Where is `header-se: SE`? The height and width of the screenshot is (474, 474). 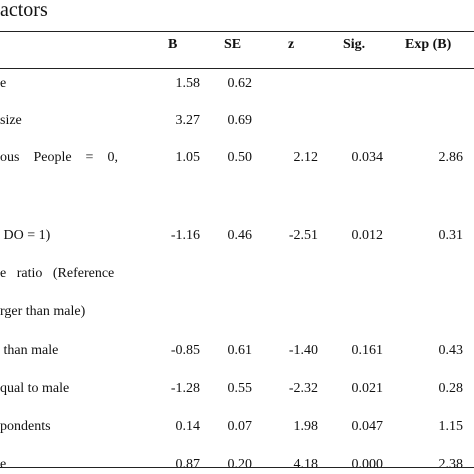 header-se: SE is located at coordinates (233, 44).